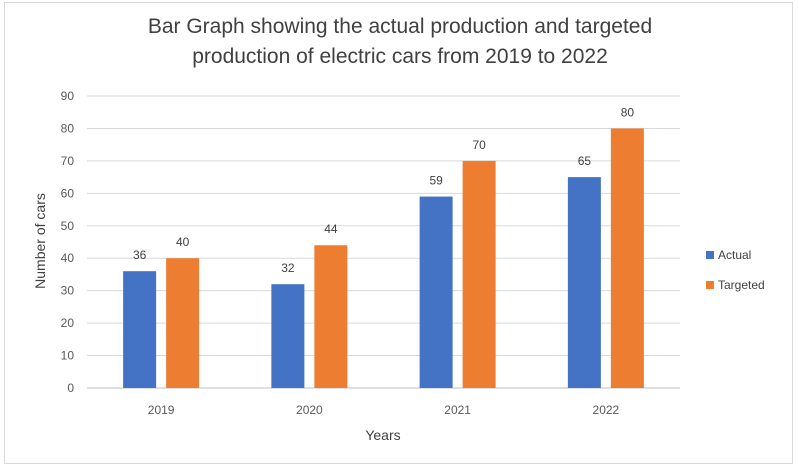  Describe the element at coordinates (68, 128) in the screenshot. I see `y-tick-label: 80` at that location.